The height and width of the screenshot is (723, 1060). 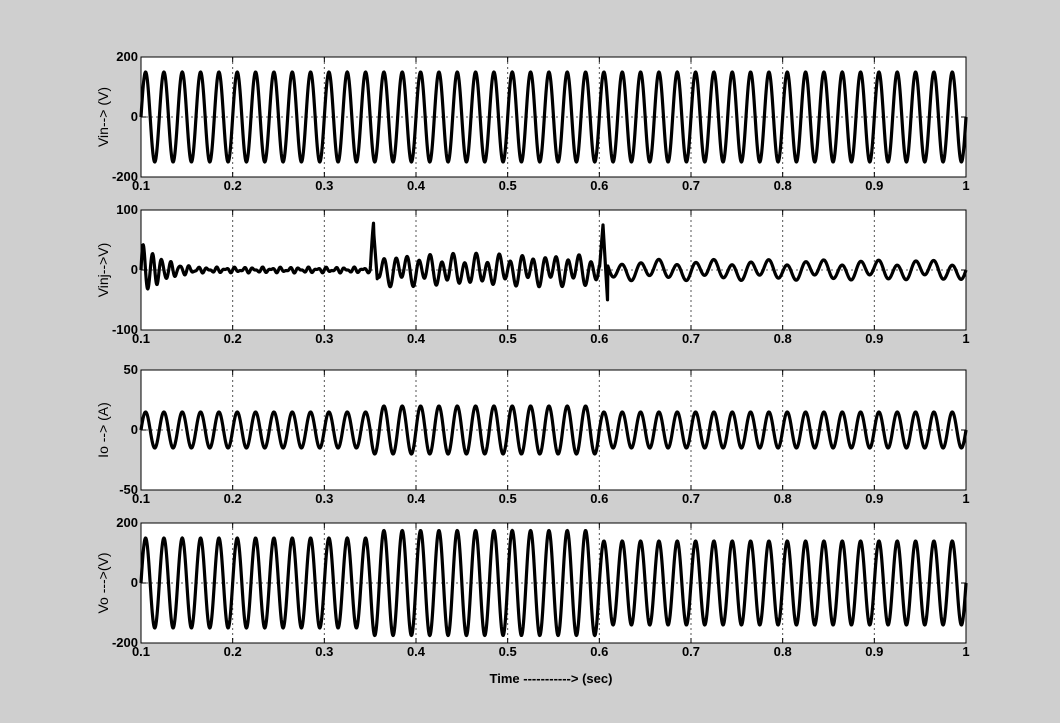 I want to click on y-tick-label: -50, so click(x=128, y=489).